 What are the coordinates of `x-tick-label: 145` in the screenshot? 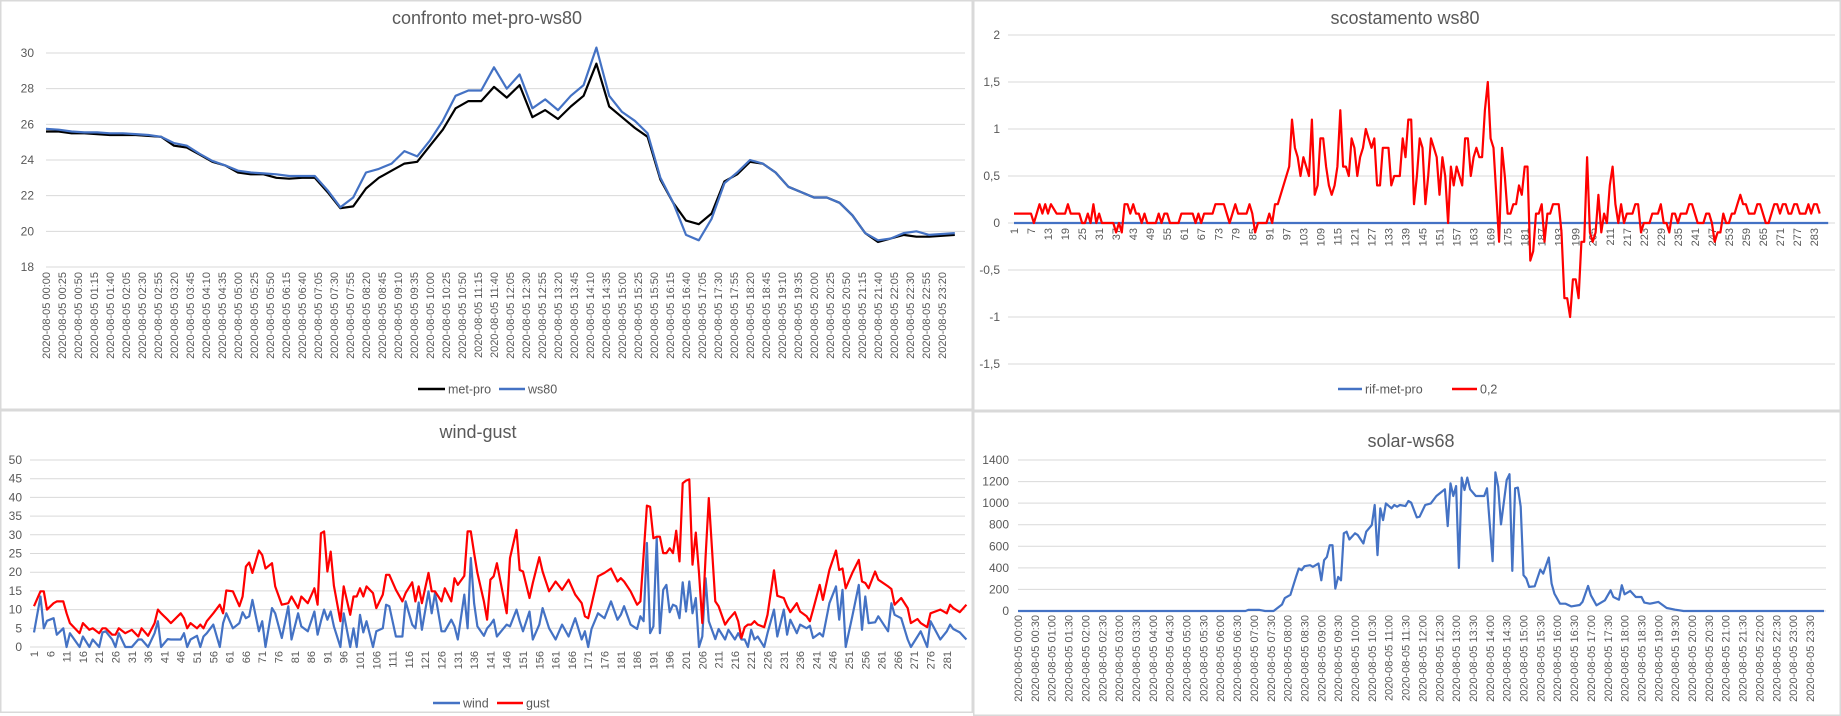 It's located at (1424, 237).